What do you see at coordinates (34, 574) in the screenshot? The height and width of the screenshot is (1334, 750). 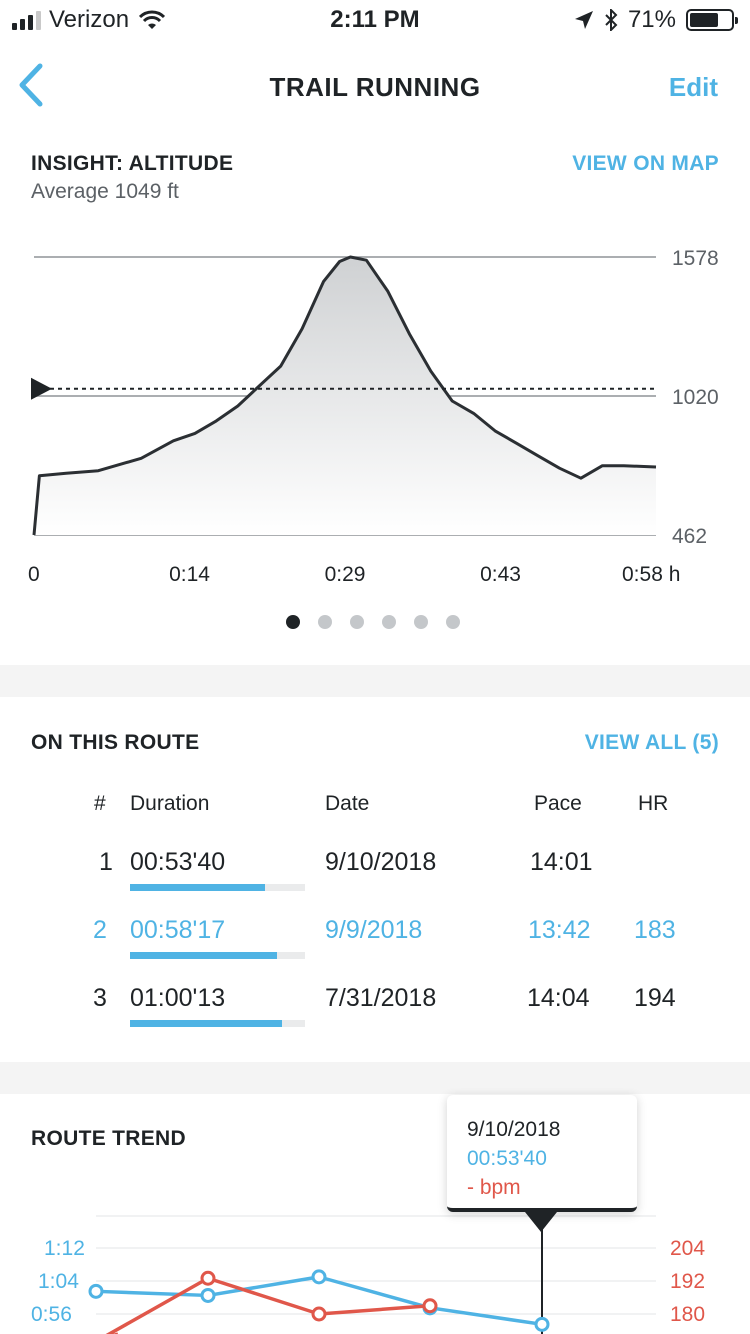 I see `altitude-x-tick: 0` at bounding box center [34, 574].